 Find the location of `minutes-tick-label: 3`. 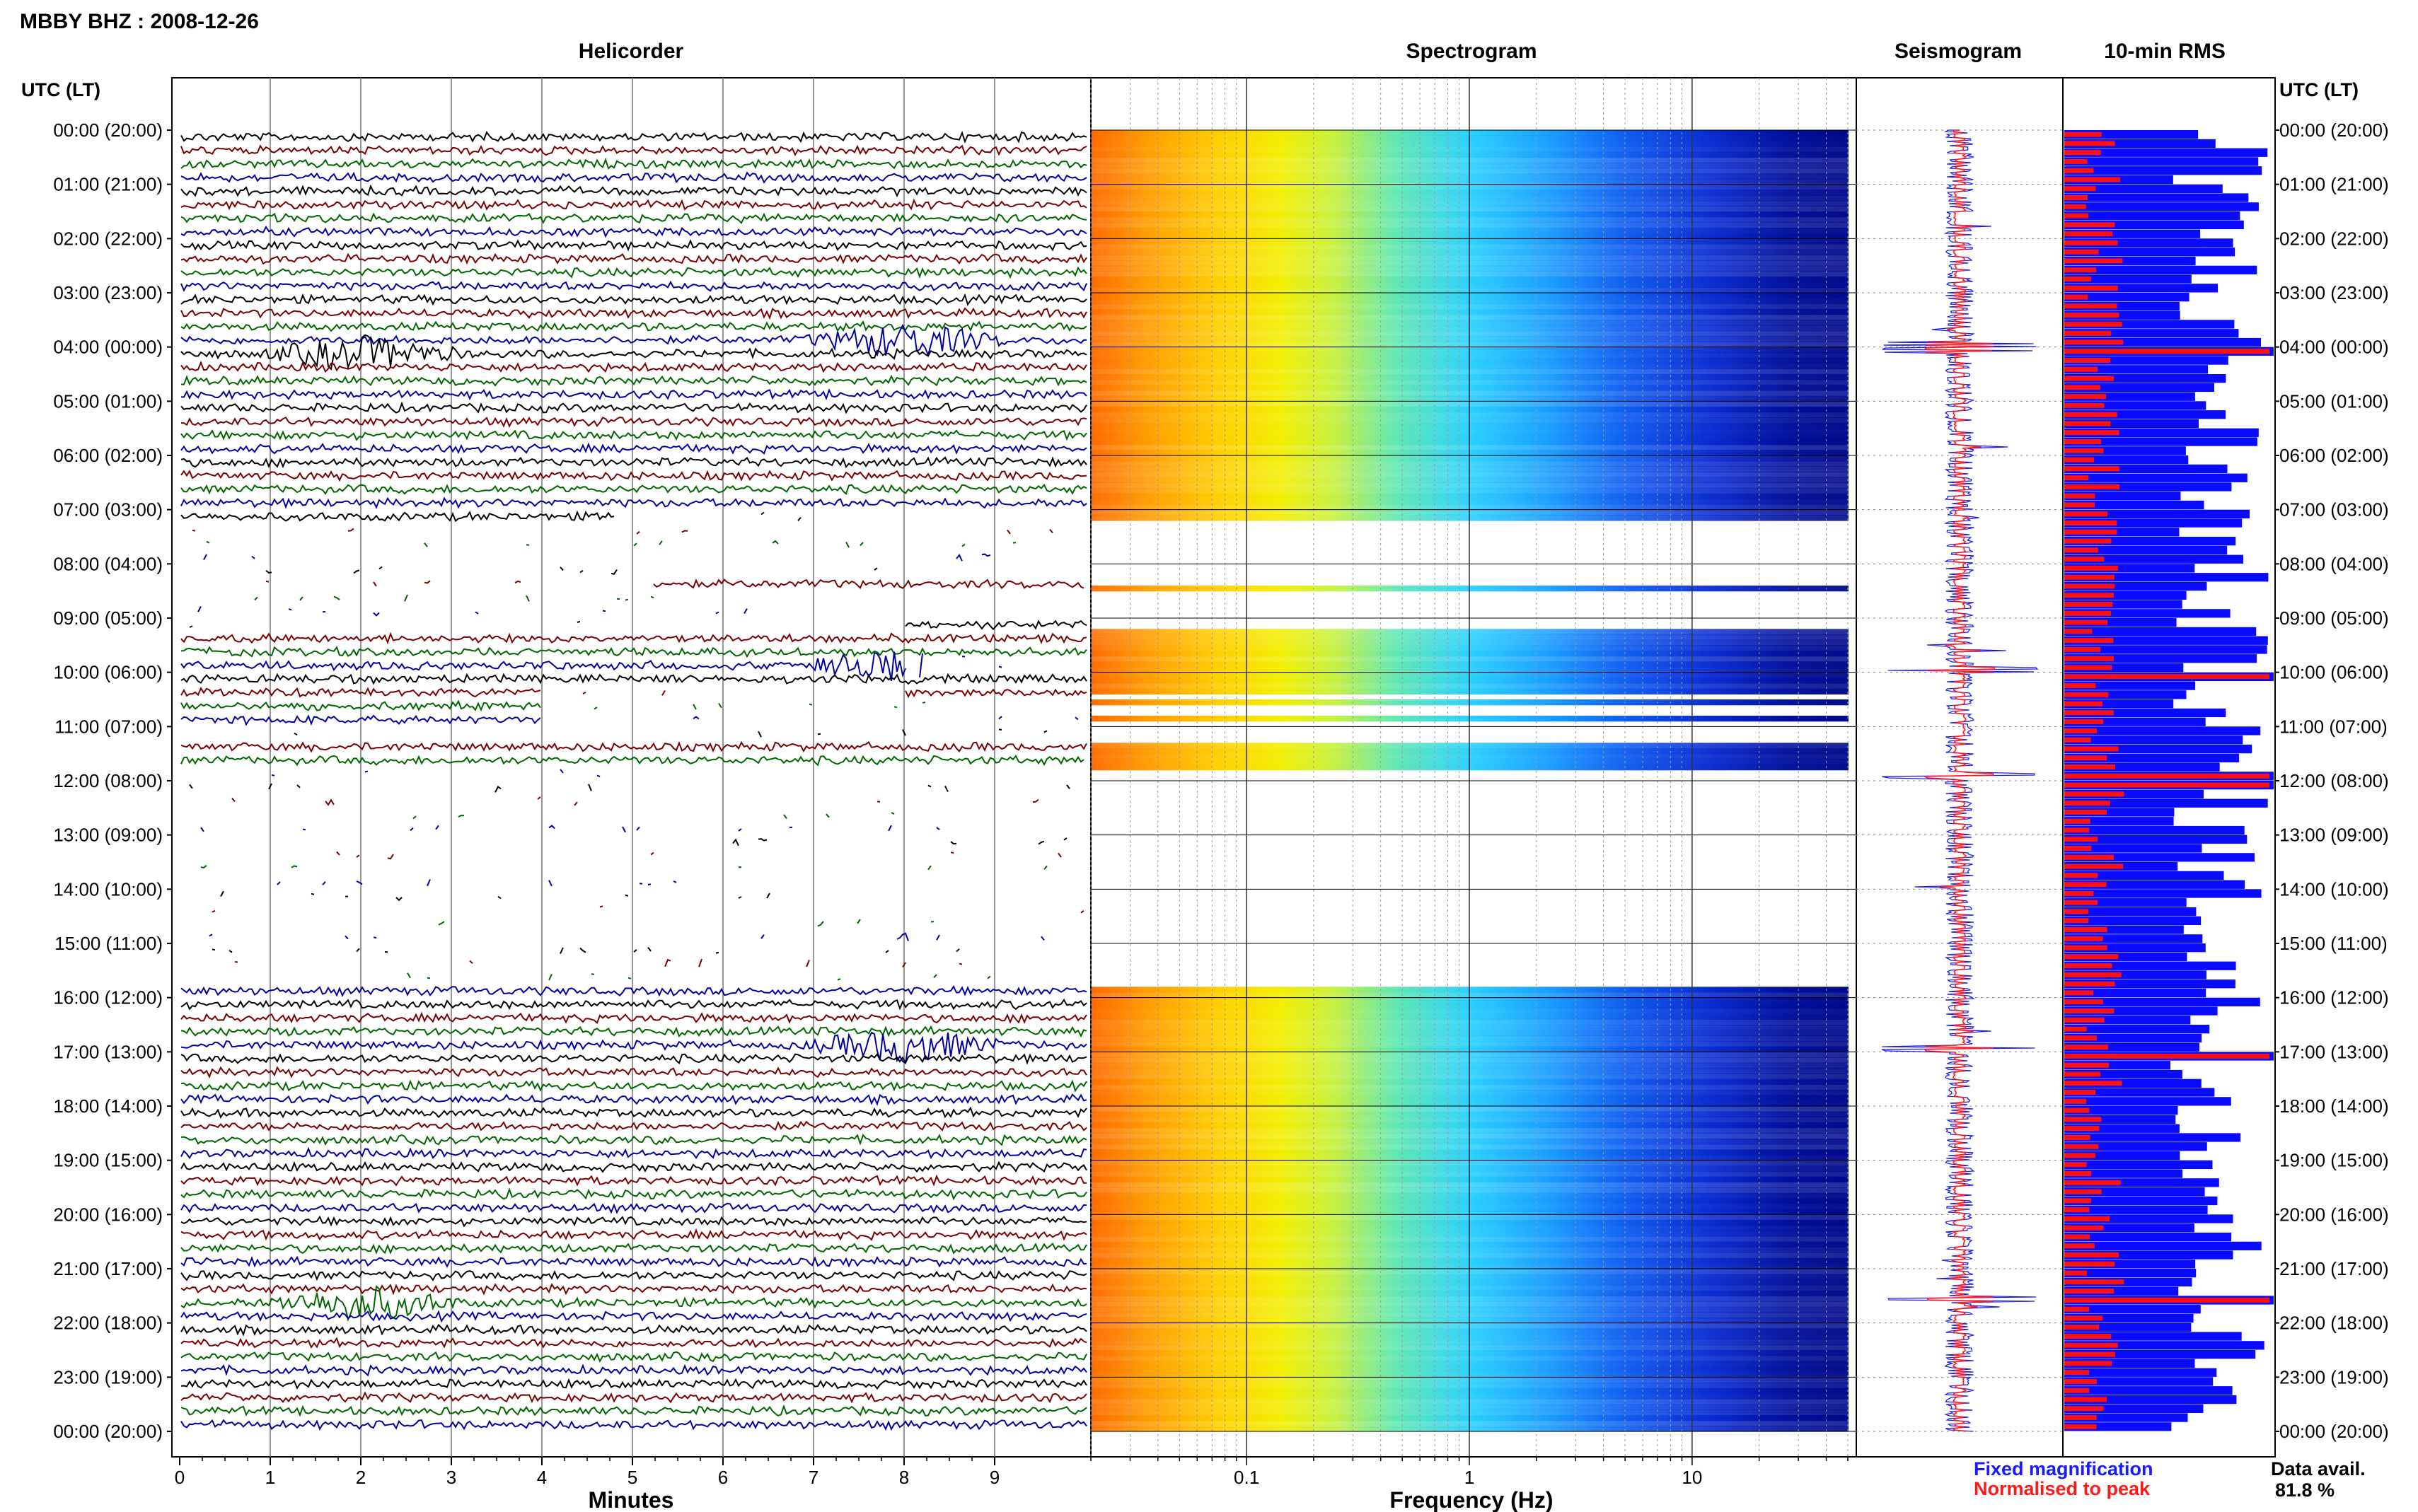

minutes-tick-label: 3 is located at coordinates (451, 1477).